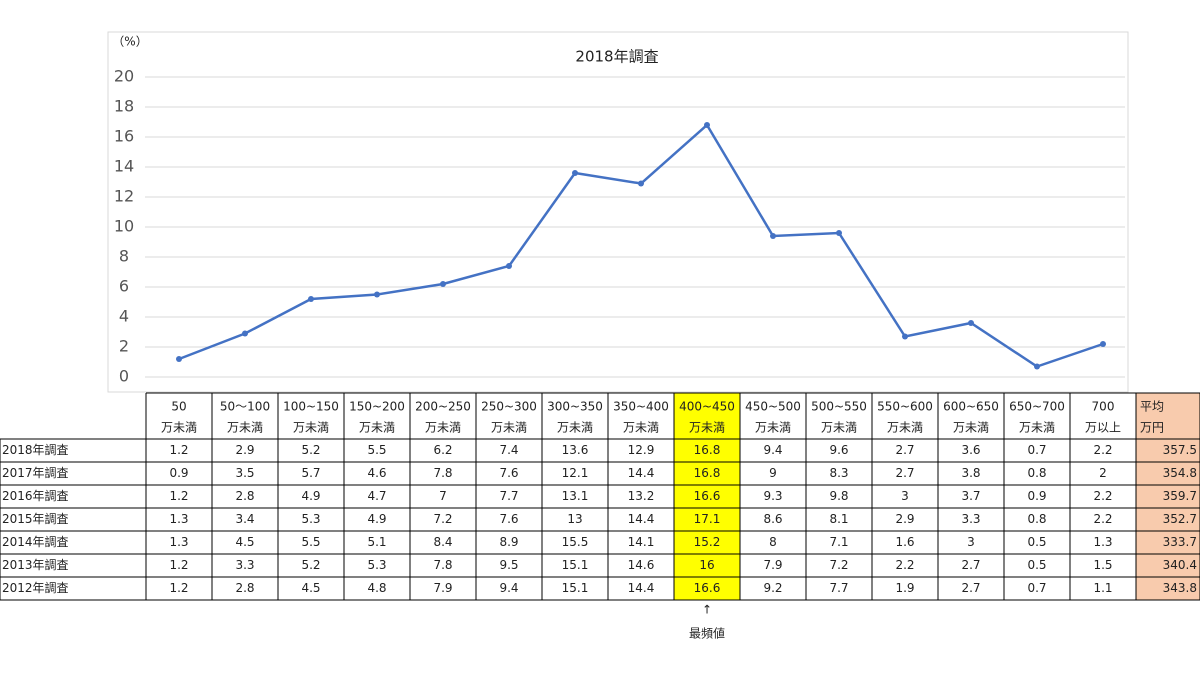  I want to click on mode-arrow: ↑, so click(707, 610).